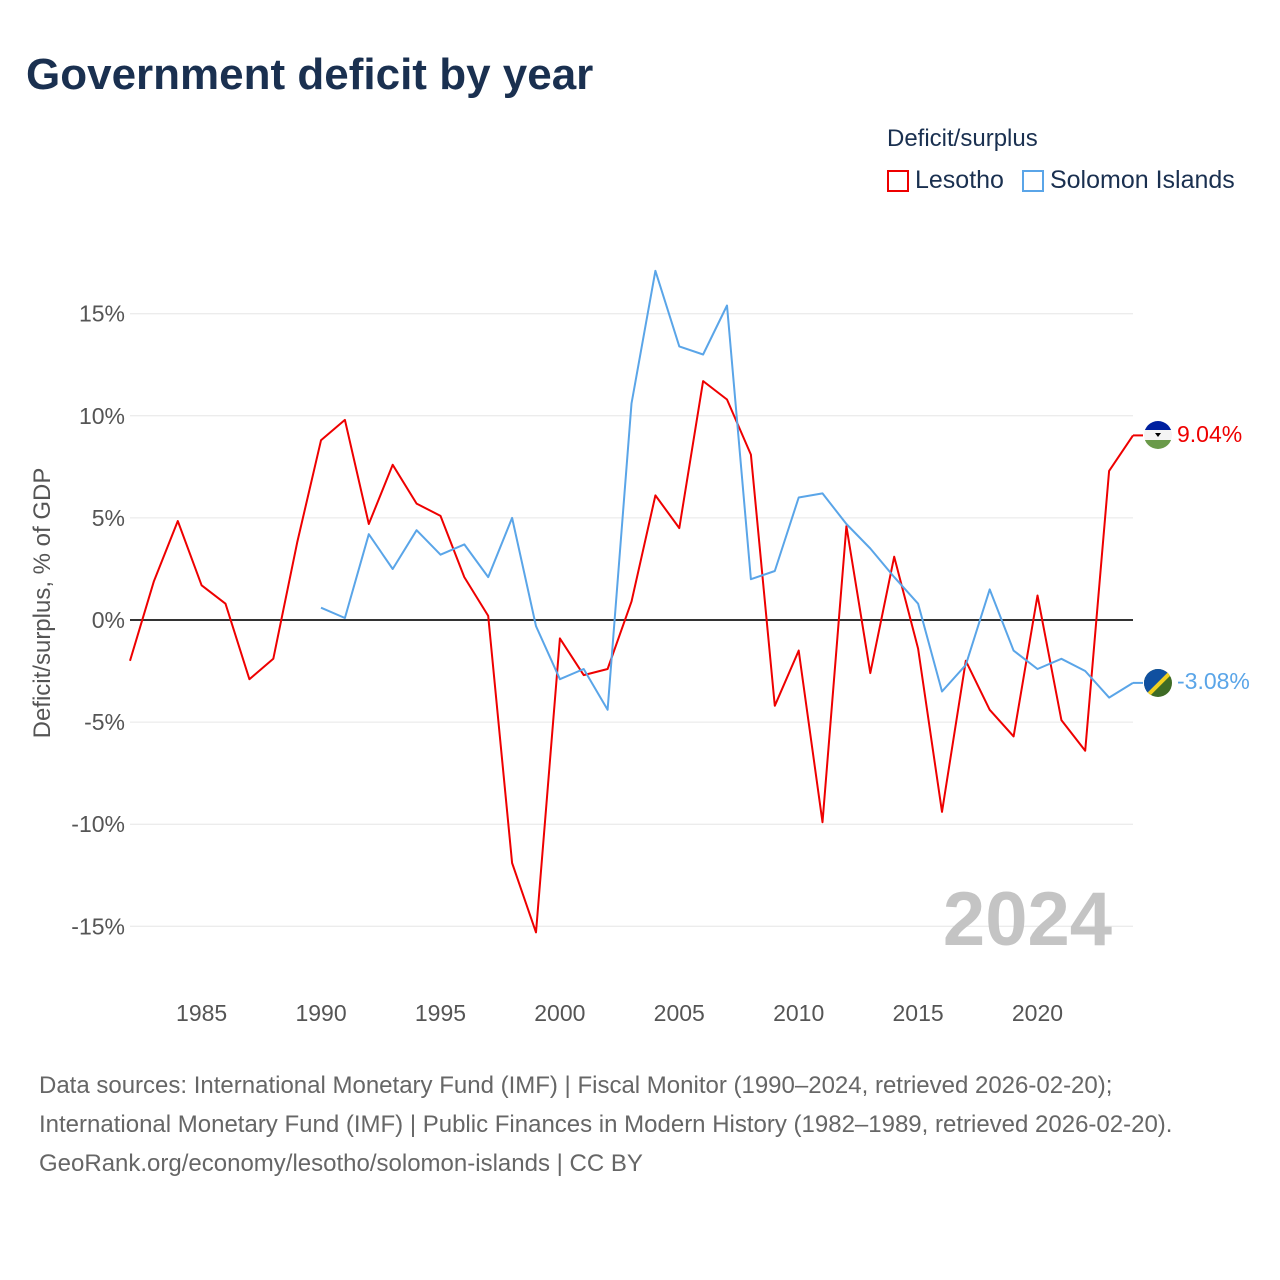  Describe the element at coordinates (102, 314) in the screenshot. I see `y-tick-label: 15%` at that location.